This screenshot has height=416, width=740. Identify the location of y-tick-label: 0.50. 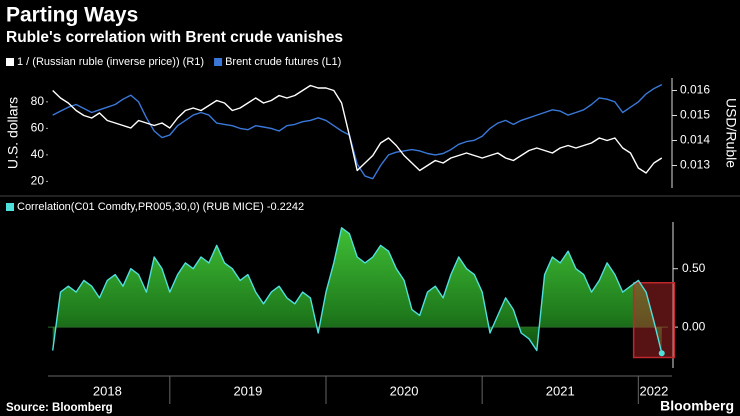
(694, 268).